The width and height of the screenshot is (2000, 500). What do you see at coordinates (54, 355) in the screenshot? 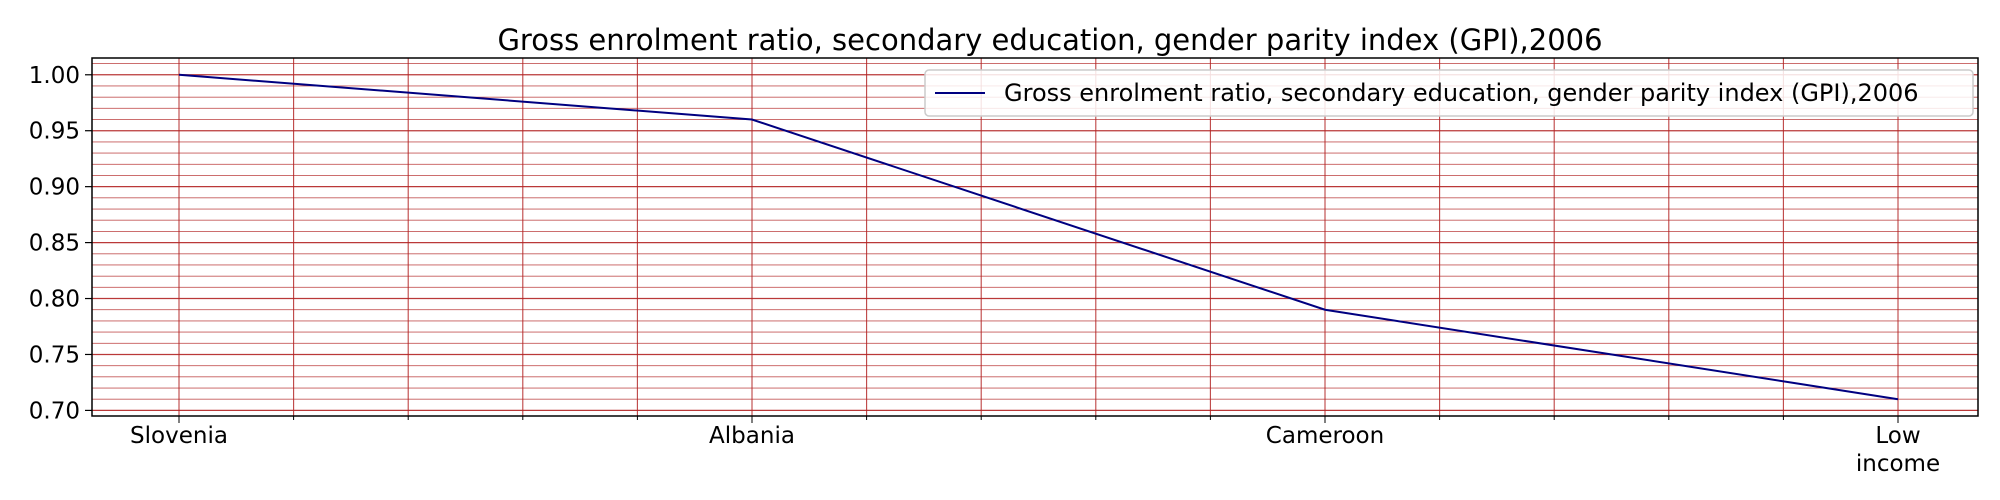
I see `y-tick-label: 0.75` at bounding box center [54, 355].